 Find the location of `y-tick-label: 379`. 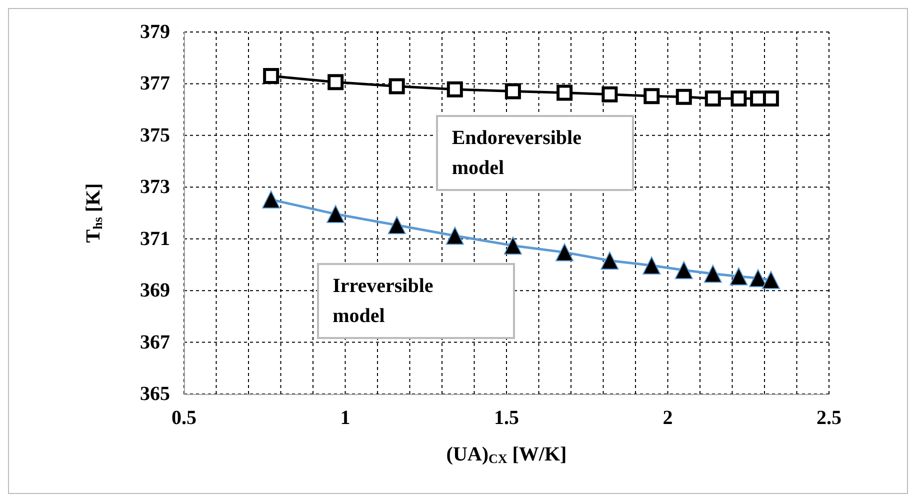

y-tick-label: 379 is located at coordinates (155, 32).